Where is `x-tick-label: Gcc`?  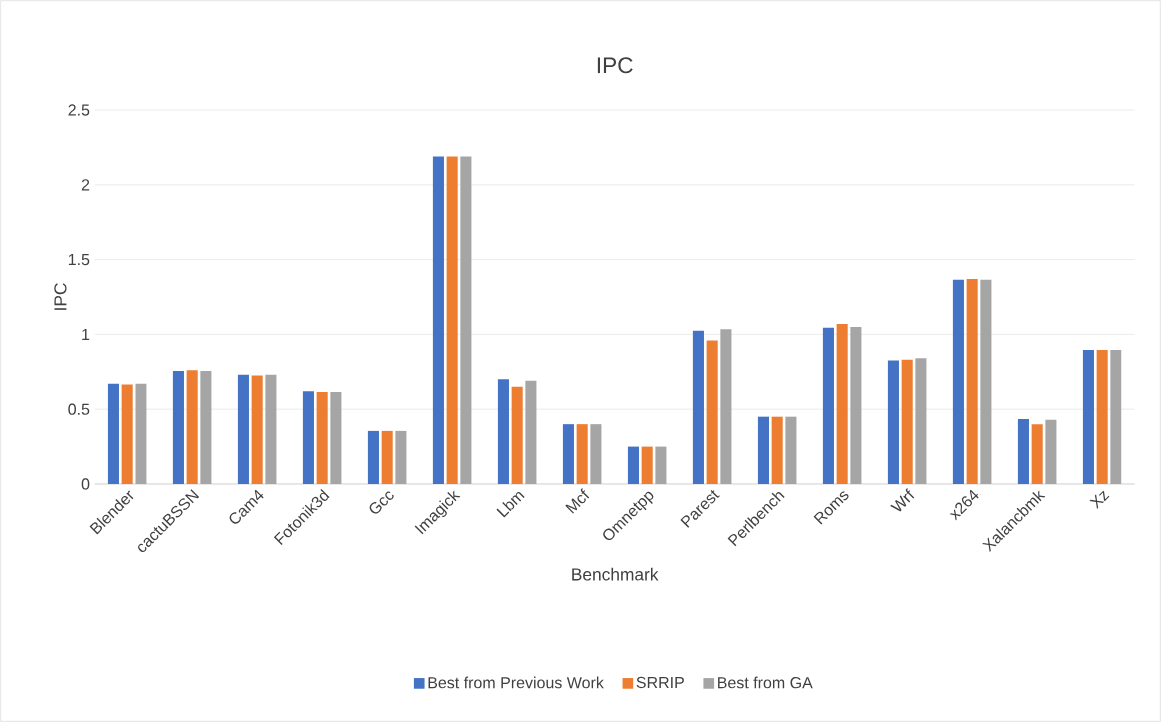
x-tick-label: Gcc is located at coordinates (381, 502).